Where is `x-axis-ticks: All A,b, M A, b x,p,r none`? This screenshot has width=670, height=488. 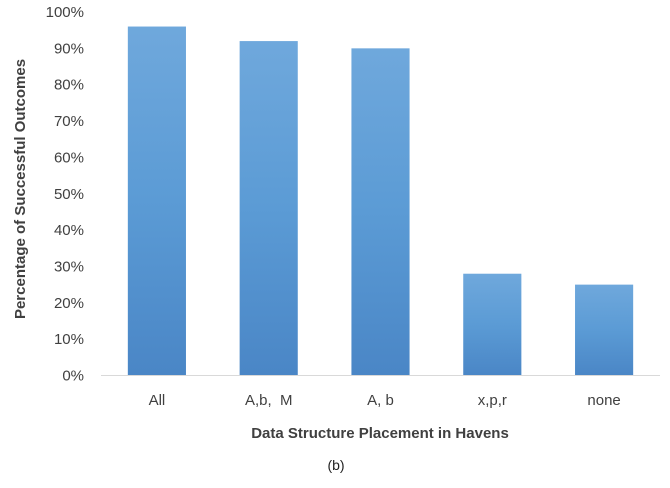
x-axis-ticks: All A,b, M A, b x,p,r none is located at coordinates (385, 400).